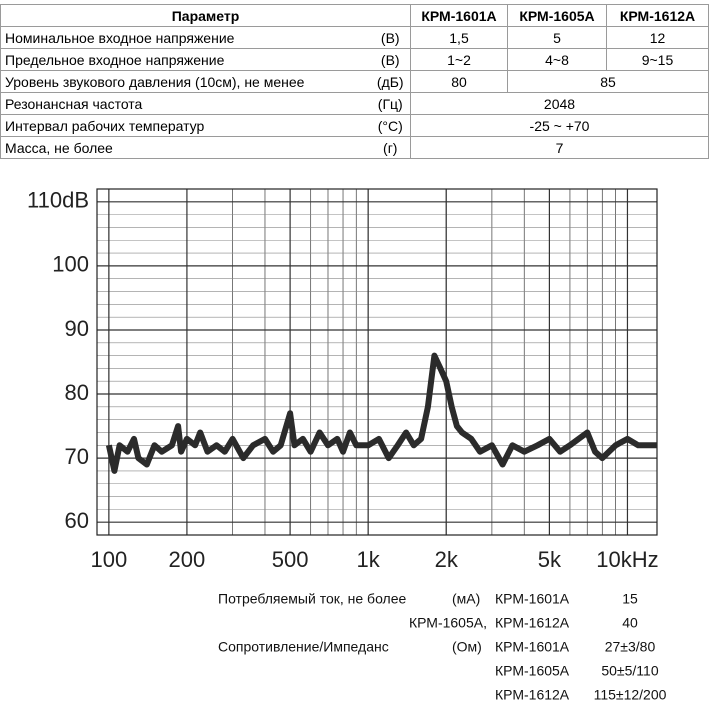  What do you see at coordinates (77, 520) in the screenshot?
I see `y-tick-label: 60` at bounding box center [77, 520].